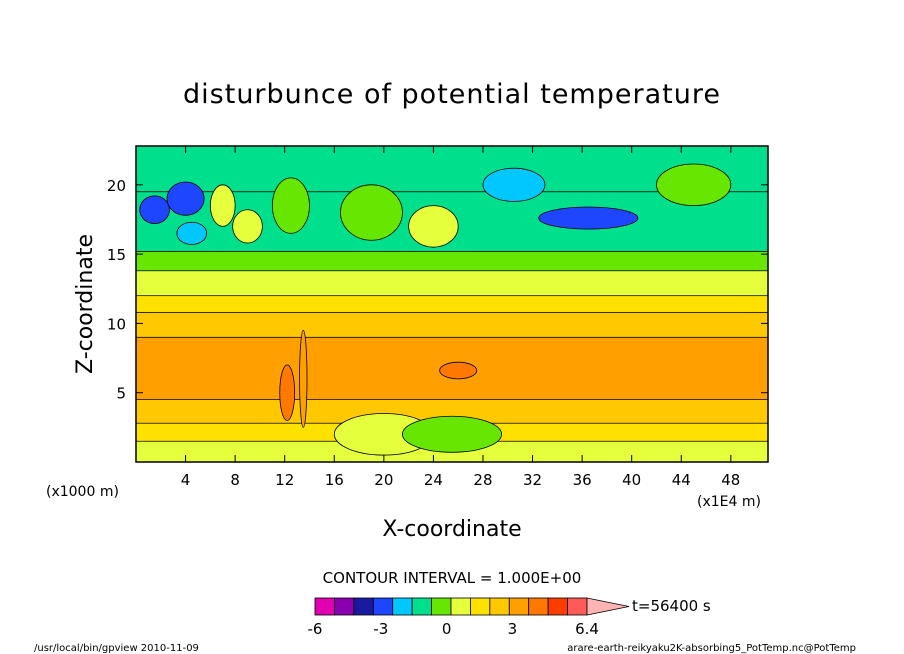 The height and width of the screenshot is (654, 904). Describe the element at coordinates (186, 480) in the screenshot. I see `x-tick-label: 4` at that location.